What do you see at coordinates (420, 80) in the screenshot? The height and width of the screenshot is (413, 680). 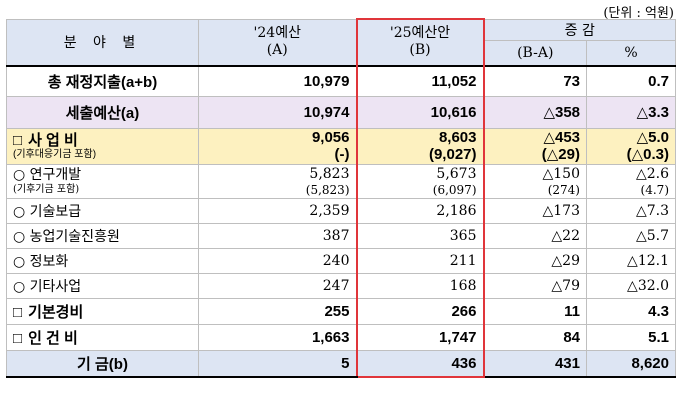 I see `row-total-b: 11,052` at bounding box center [420, 80].